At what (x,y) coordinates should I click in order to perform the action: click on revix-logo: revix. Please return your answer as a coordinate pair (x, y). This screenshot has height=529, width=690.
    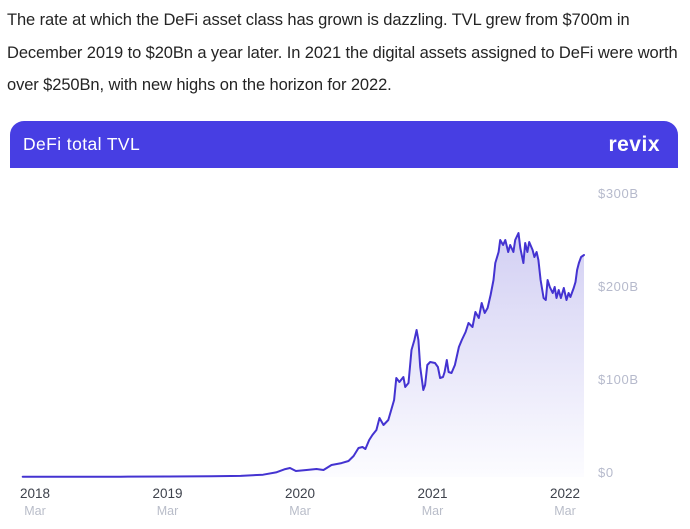
    Looking at the image, I should click on (634, 144).